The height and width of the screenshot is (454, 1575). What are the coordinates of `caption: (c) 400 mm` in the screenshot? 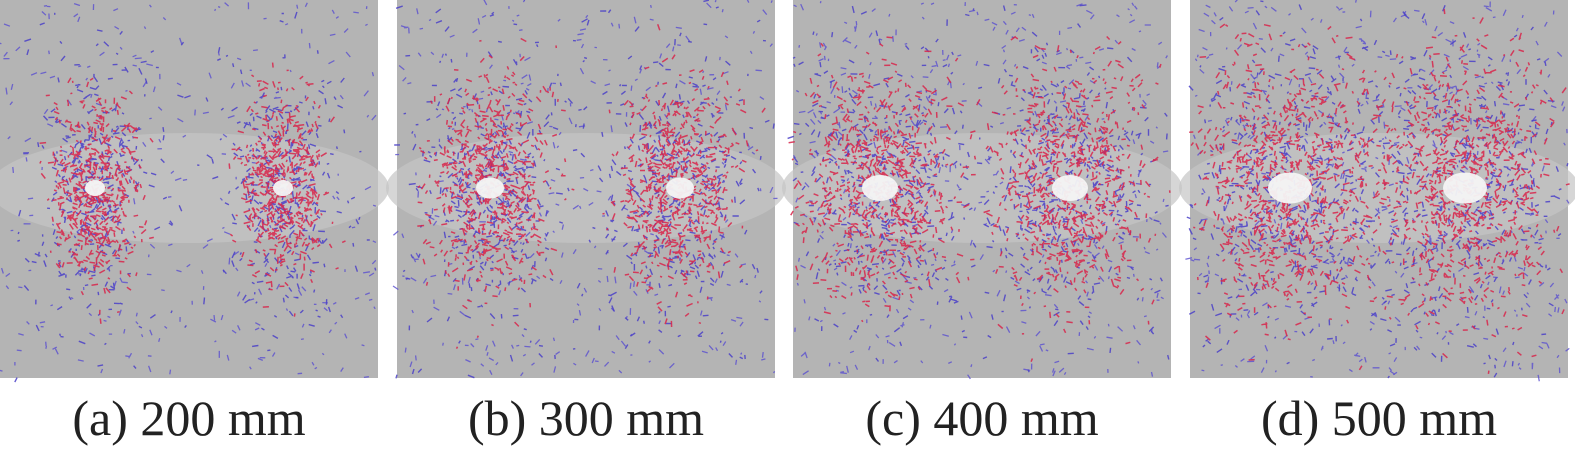 It's located at (981, 418).